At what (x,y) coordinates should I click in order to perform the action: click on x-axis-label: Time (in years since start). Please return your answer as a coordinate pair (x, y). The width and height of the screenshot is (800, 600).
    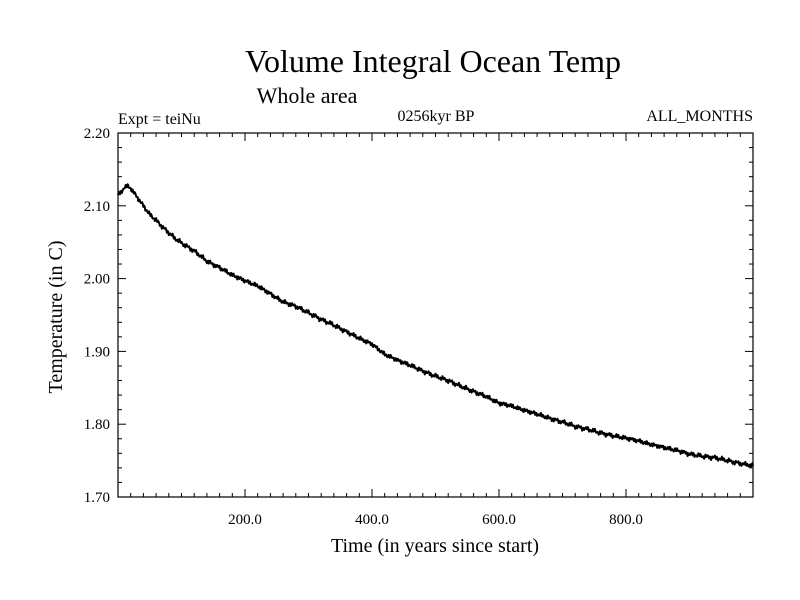
    Looking at the image, I should click on (435, 546).